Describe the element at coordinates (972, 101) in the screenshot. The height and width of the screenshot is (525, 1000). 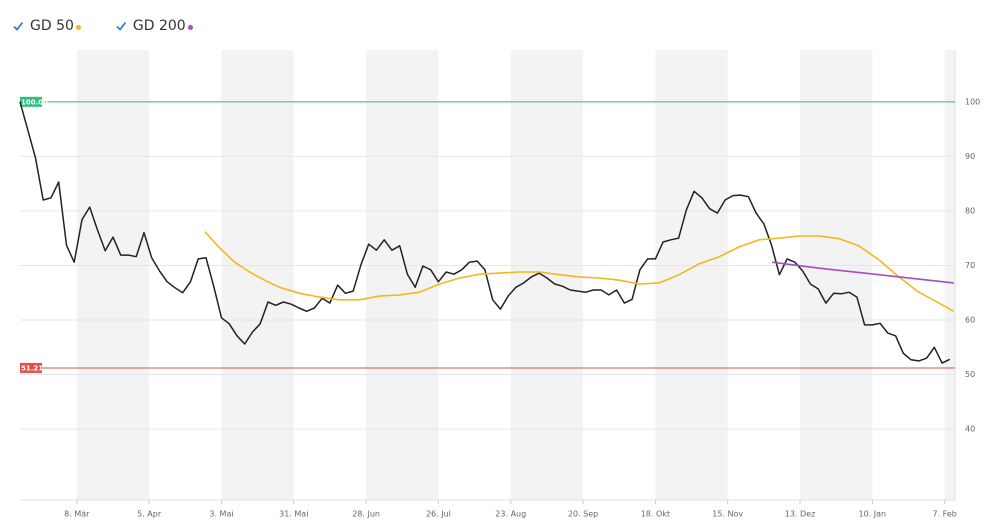
I see `y-tick-label: 100` at that location.